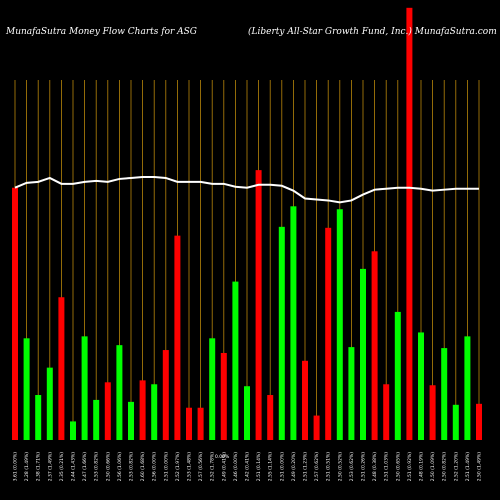 The height and width of the screenshot is (500, 500). Describe the element at coordinates (108, 467) in the screenshot. I see `x-tick-label: 2.50 (0.66%)` at that location.